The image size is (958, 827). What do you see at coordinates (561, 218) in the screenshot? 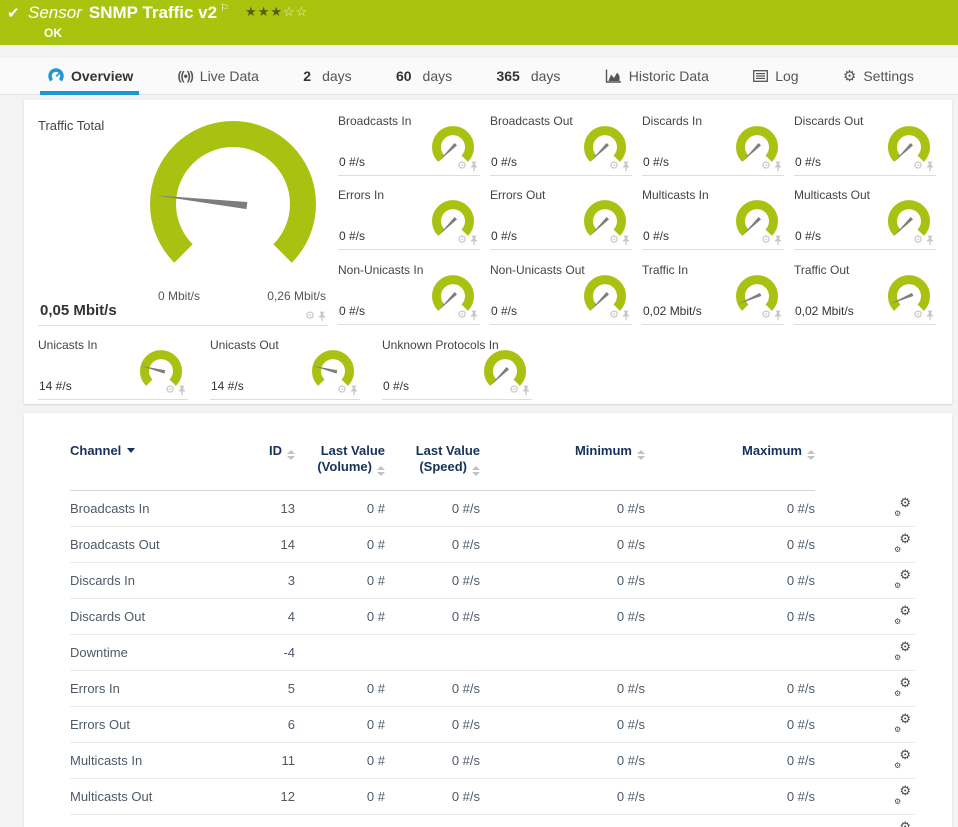
I see `gauge-card-errors-out: Errors Out 0 #/s ⚙` at bounding box center [561, 218].